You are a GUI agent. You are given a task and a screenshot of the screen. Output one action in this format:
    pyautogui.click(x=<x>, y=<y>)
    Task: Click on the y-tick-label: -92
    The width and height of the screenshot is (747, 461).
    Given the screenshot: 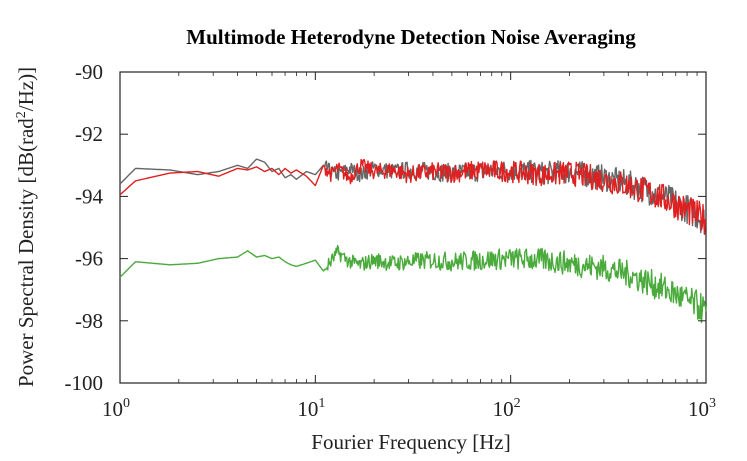 What is the action you would take?
    pyautogui.click(x=89, y=134)
    